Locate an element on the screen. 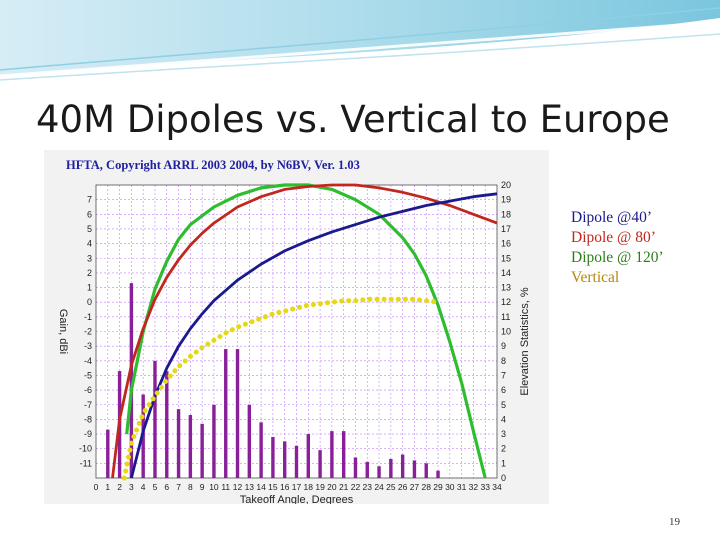 The image size is (720, 540). y2-axis-label: Elevation Statistics, % is located at coordinates (525, 341).